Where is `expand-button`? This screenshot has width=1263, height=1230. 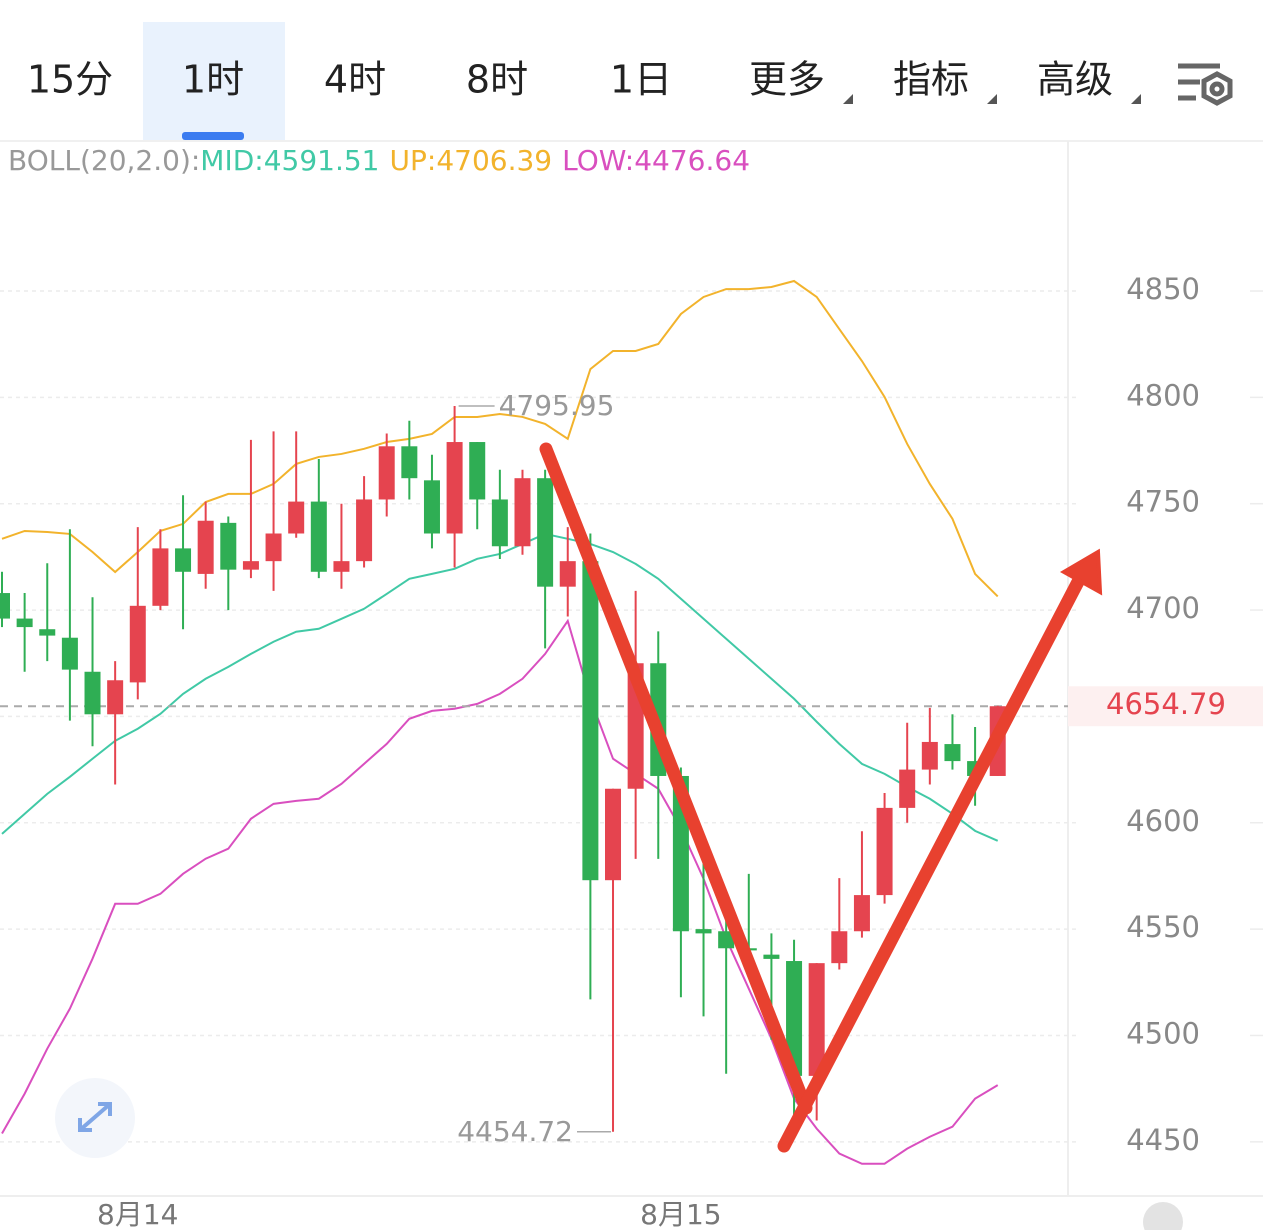 expand-button is located at coordinates (95, 1118).